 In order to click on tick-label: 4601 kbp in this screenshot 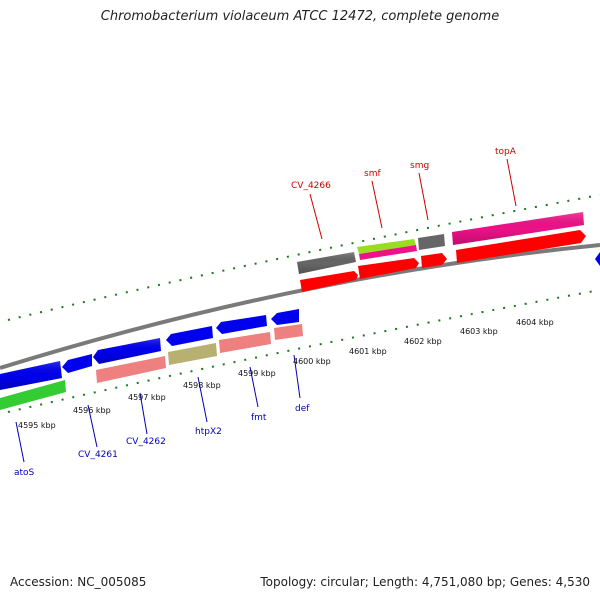, I will do `click(368, 351)`.